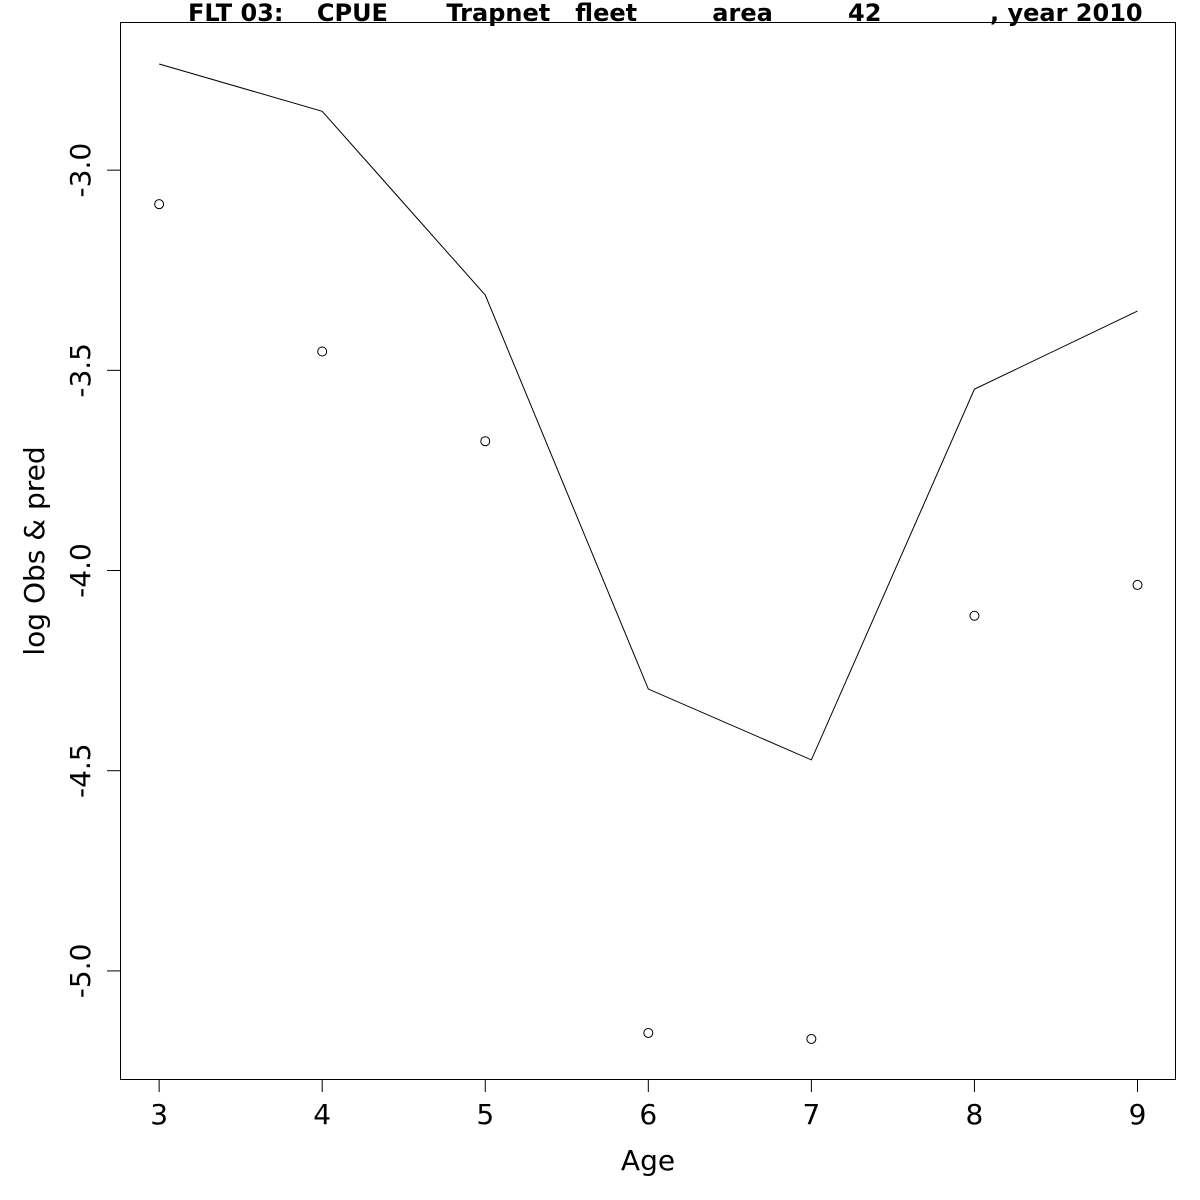  Describe the element at coordinates (1138, 1114) in the screenshot. I see `x-tick-label: 9` at that location.